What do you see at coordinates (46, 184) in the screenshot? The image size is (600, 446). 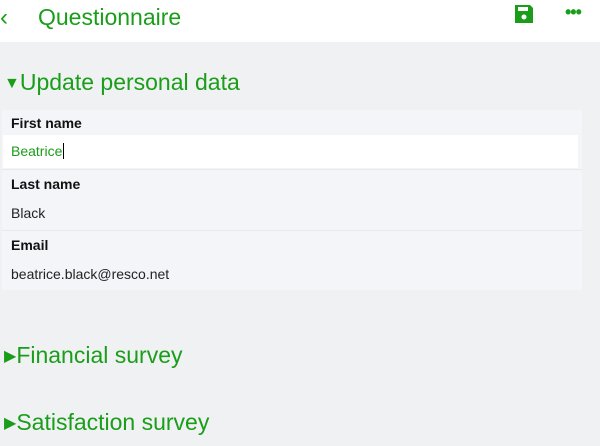 I see `last-name-label: Last name` at bounding box center [46, 184].